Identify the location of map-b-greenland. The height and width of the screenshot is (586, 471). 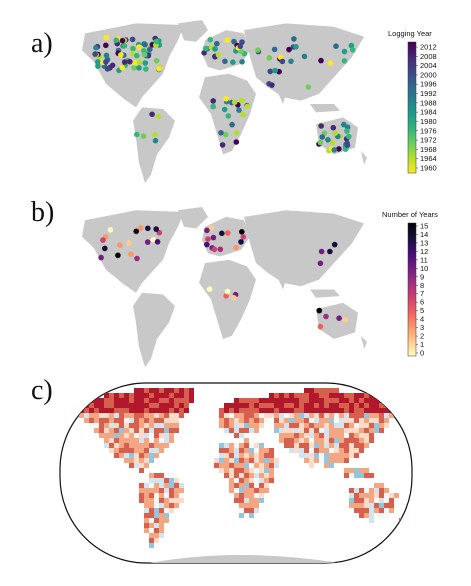
(193, 218).